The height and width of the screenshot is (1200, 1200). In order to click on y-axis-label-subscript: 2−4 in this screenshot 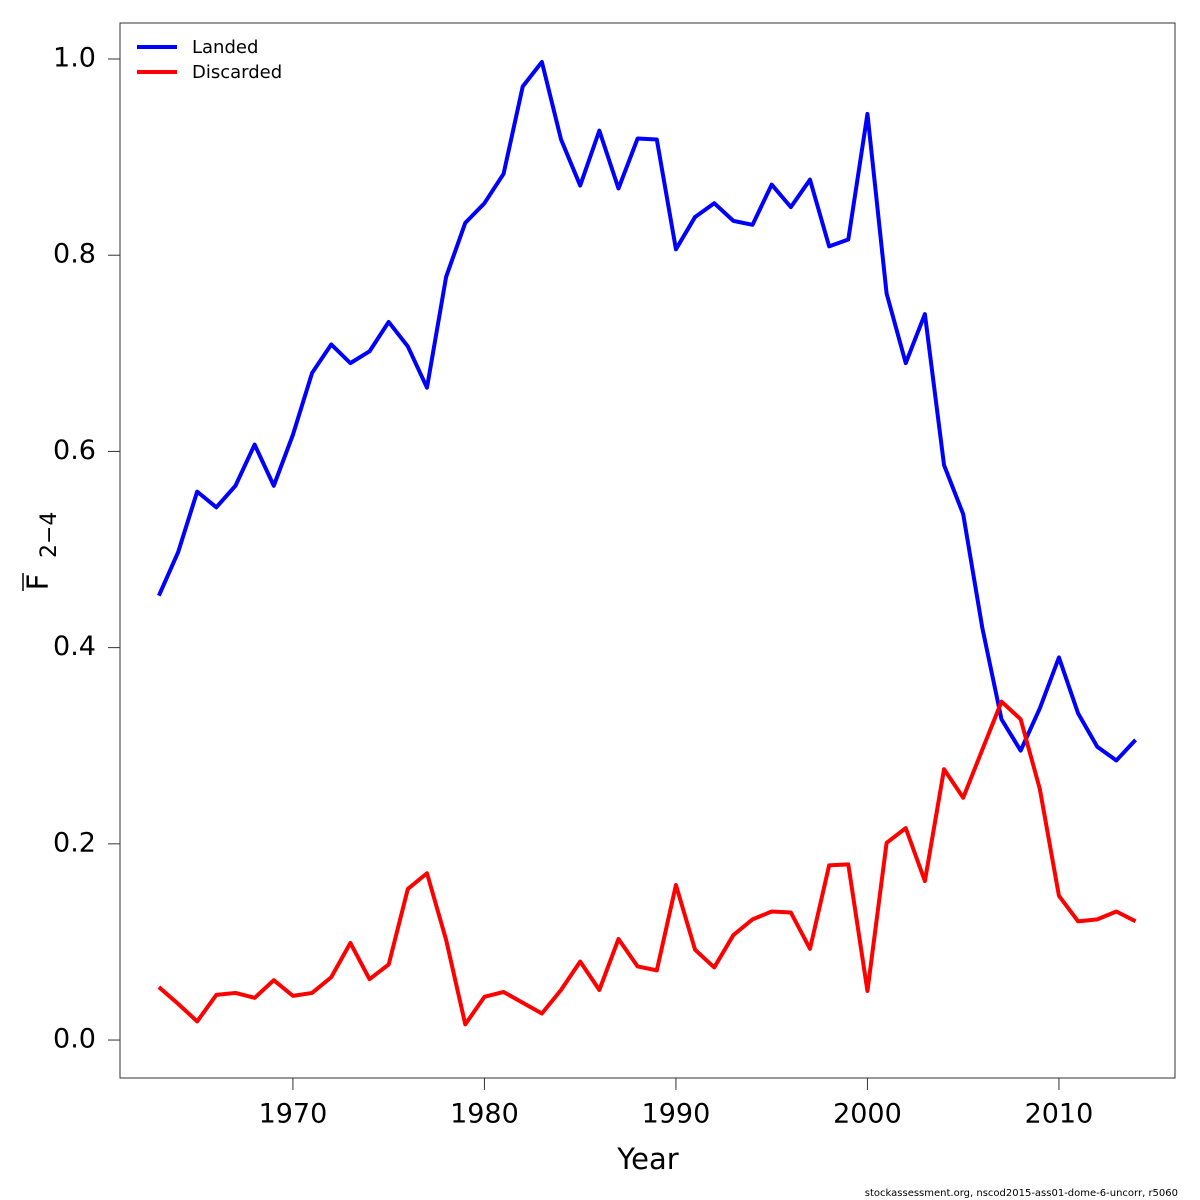, I will do `click(49, 535)`.